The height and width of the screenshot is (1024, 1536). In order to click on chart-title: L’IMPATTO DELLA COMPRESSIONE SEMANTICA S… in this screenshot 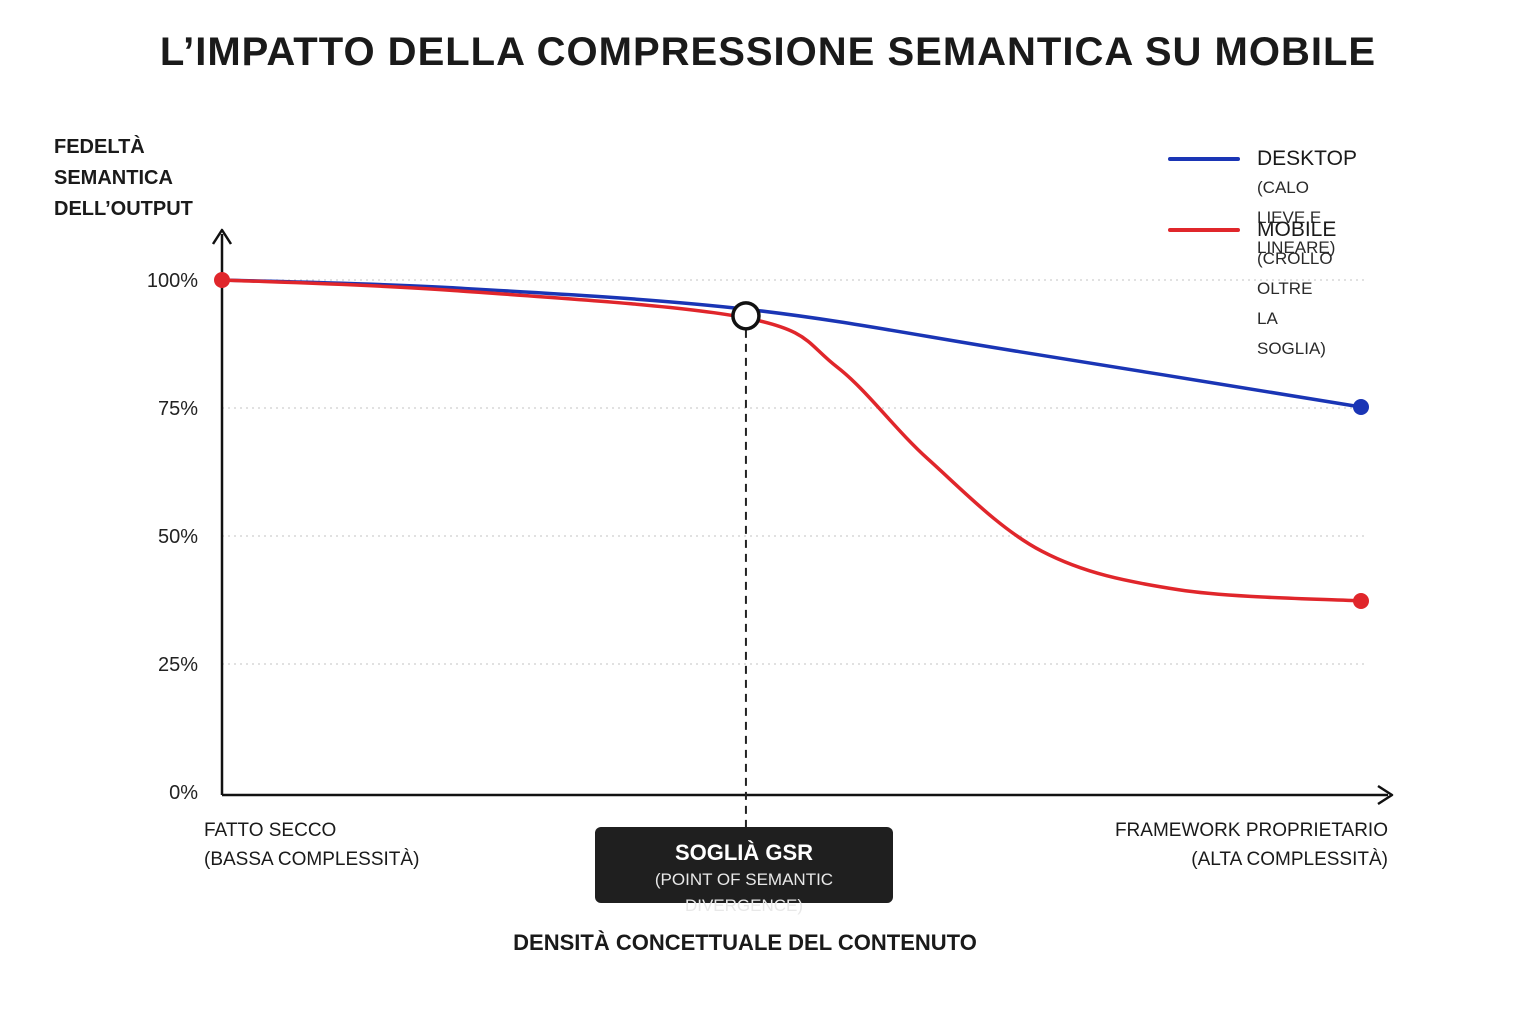, I will do `click(768, 52)`.